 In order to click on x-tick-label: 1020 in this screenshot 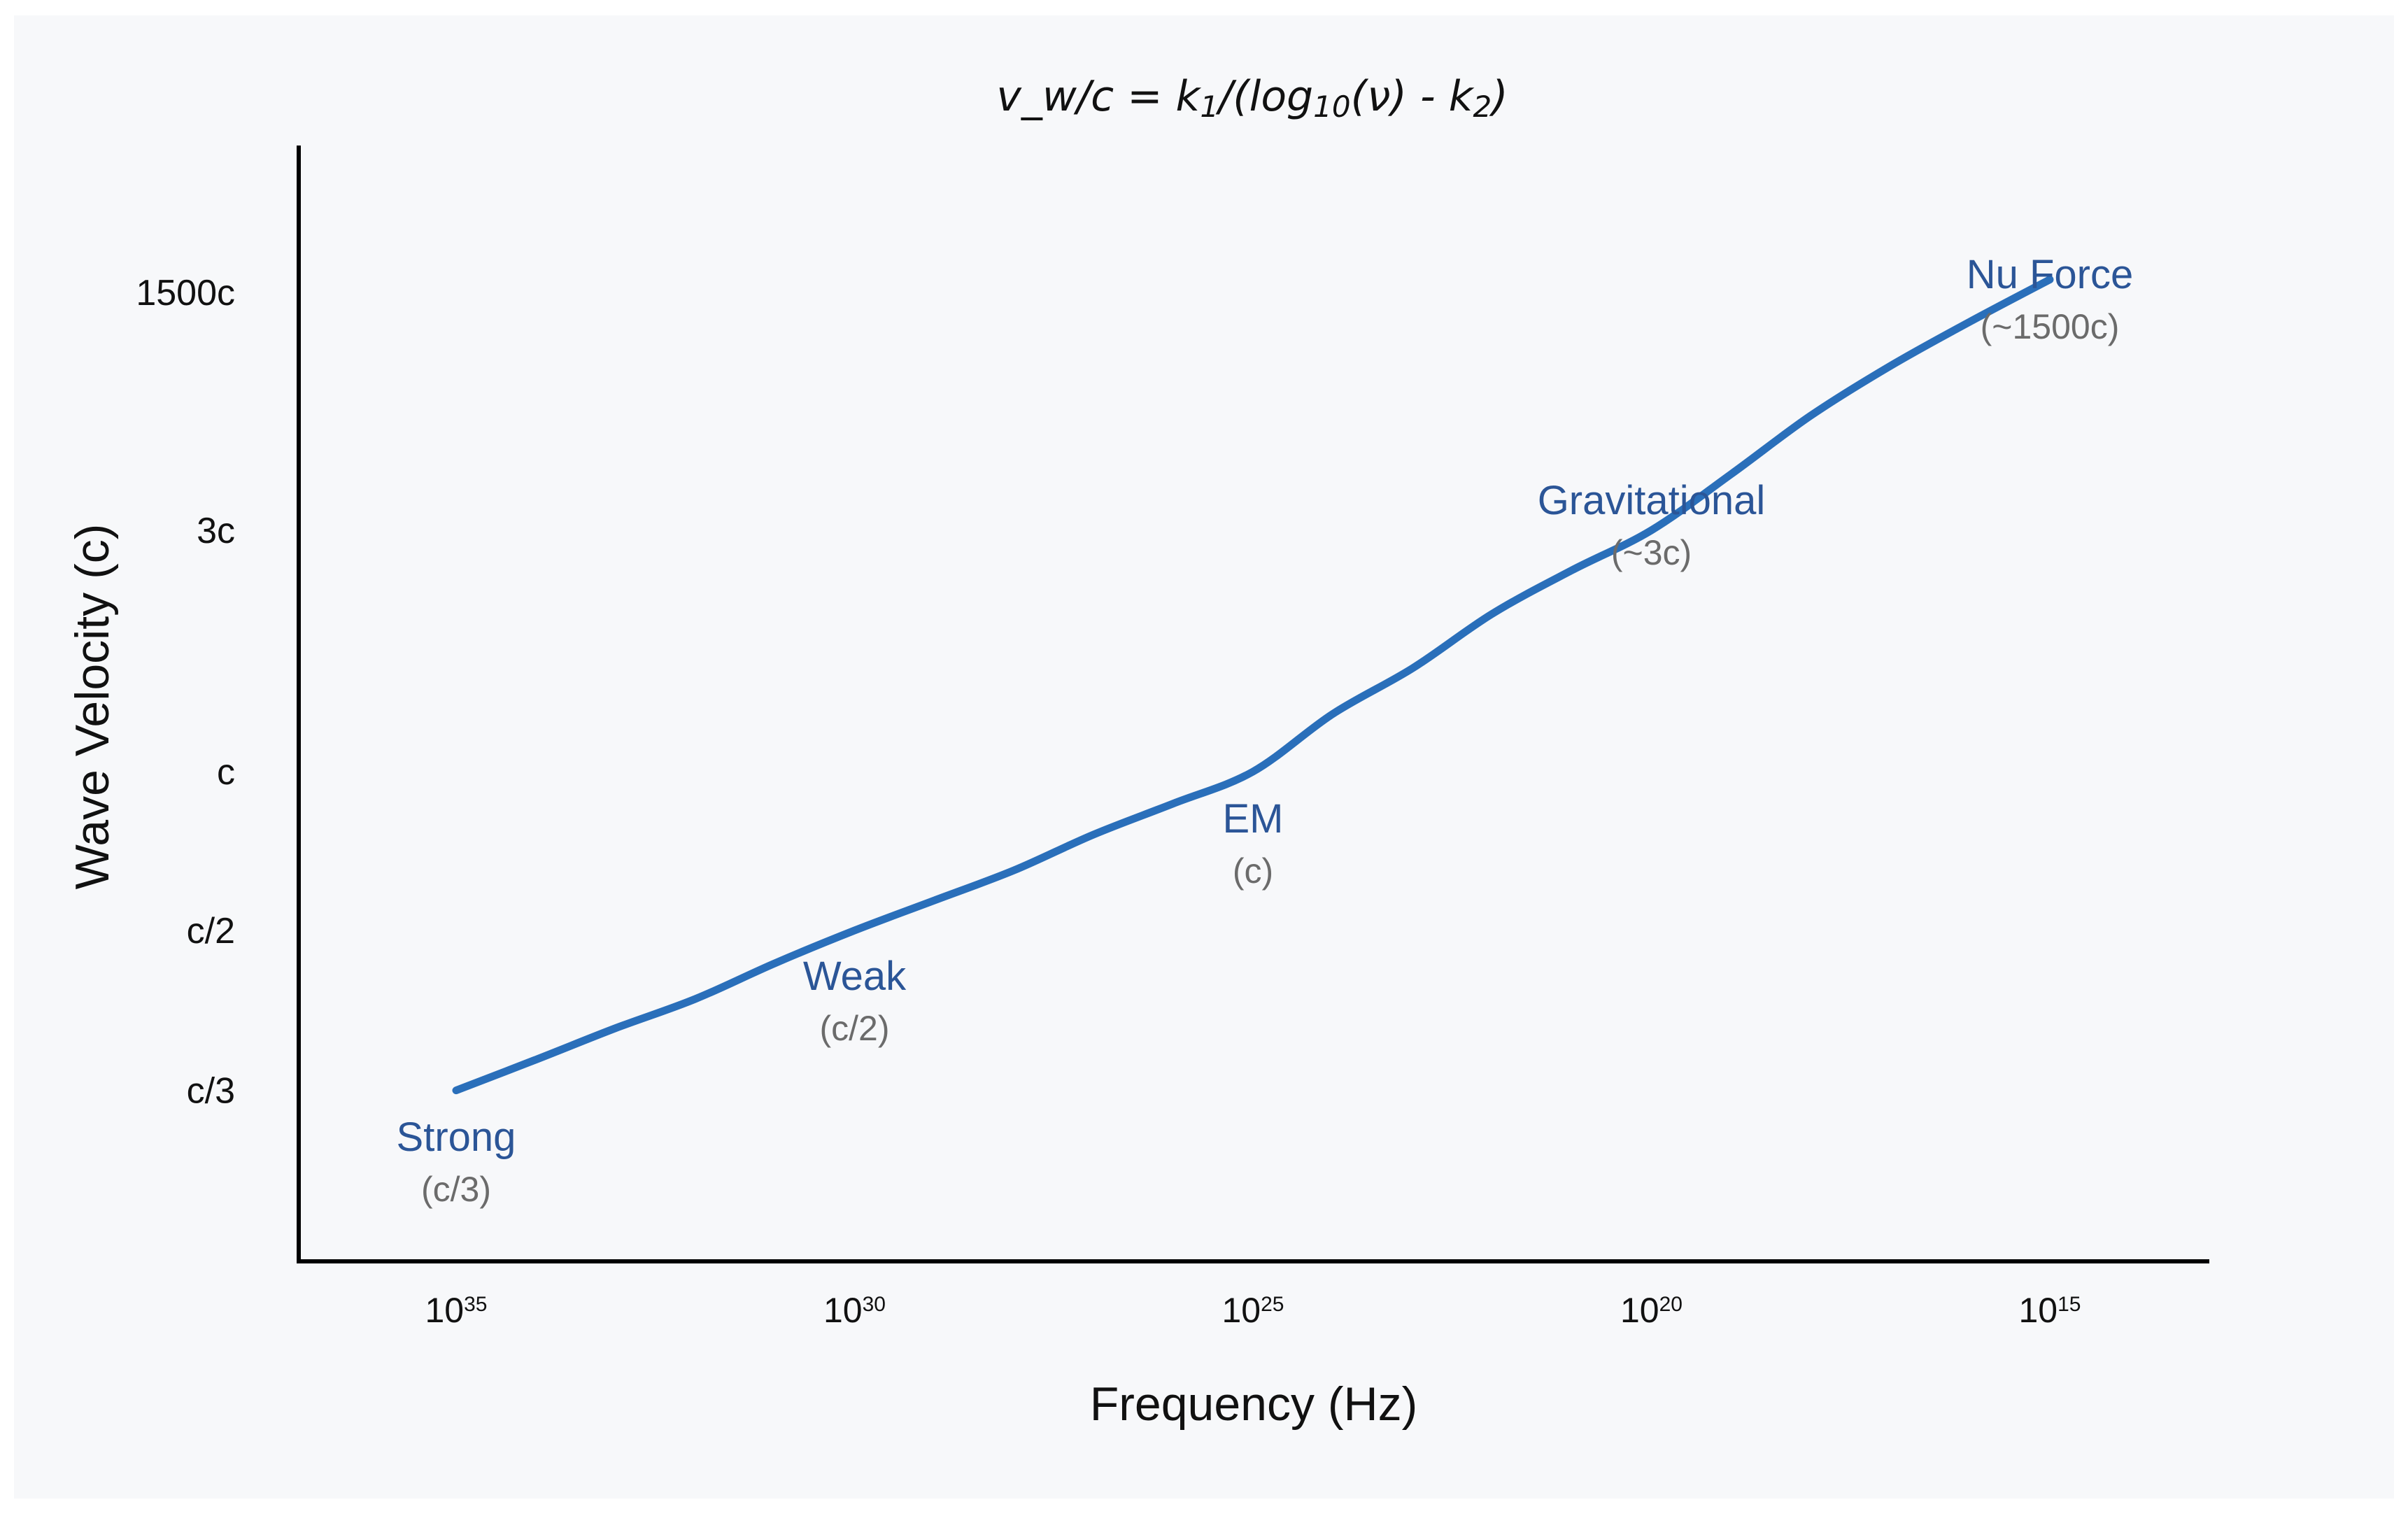, I will do `click(1652, 1310)`.